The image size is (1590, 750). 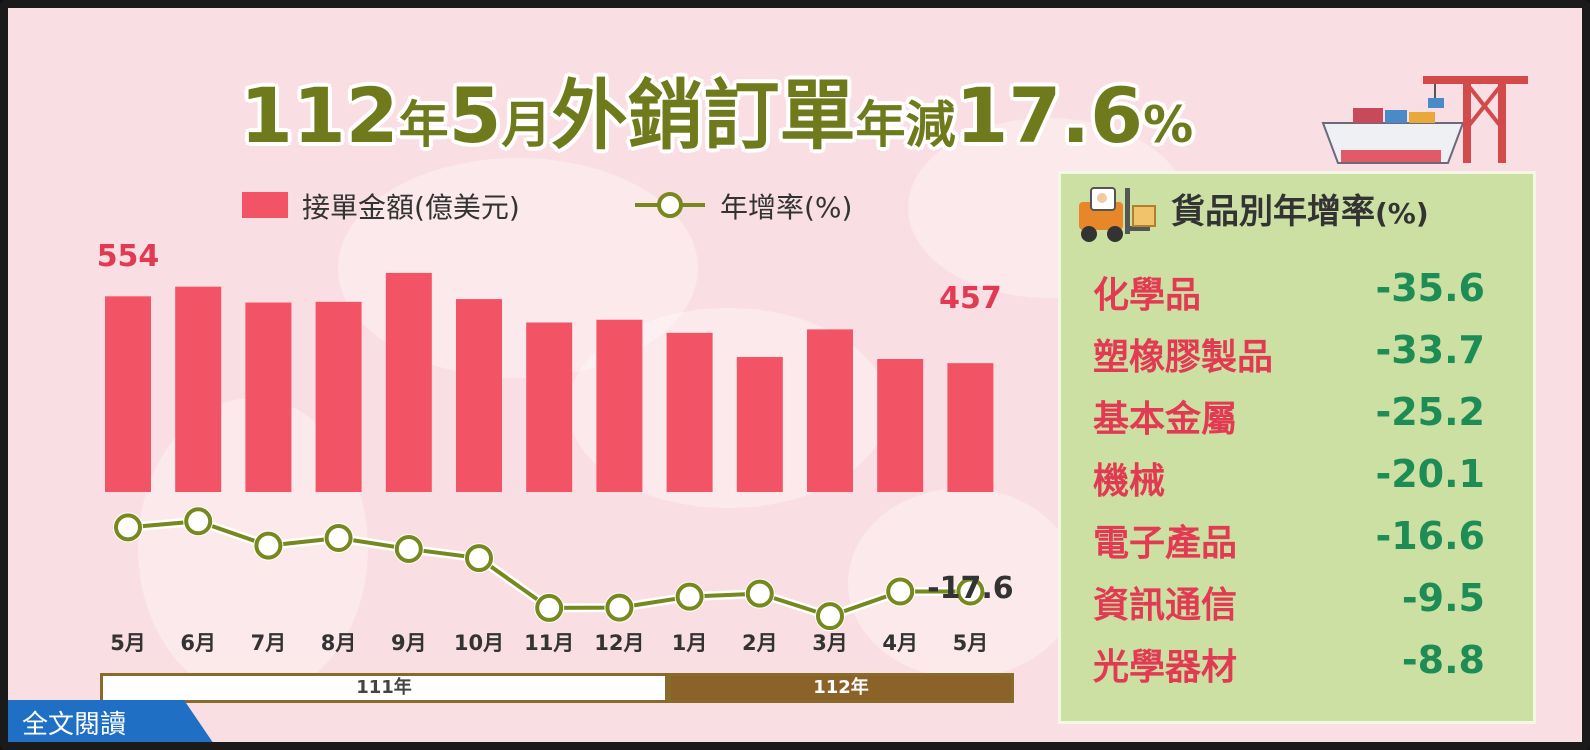 What do you see at coordinates (479, 643) in the screenshot?
I see `x-tick-label: 10月` at bounding box center [479, 643].